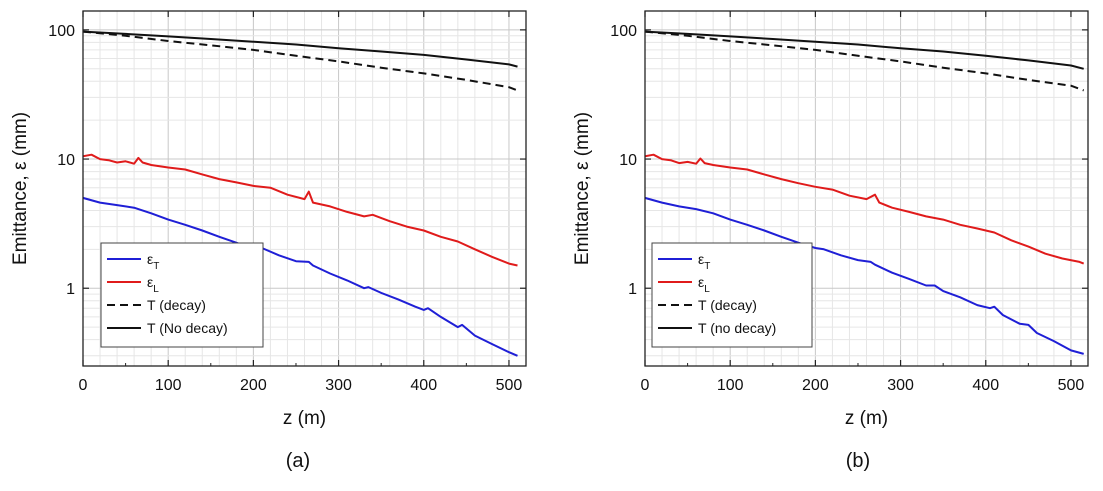 The width and height of the screenshot is (1103, 491). I want to click on panel-label: (b), so click(858, 461).